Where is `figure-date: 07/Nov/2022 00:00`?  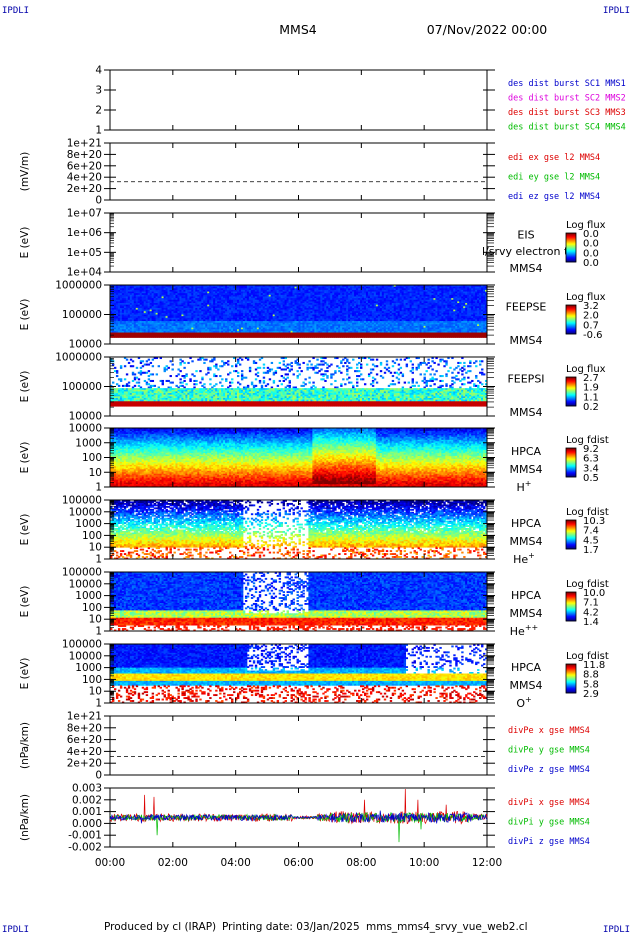
figure-date: 07/Nov/2022 00:00 is located at coordinates (487, 29).